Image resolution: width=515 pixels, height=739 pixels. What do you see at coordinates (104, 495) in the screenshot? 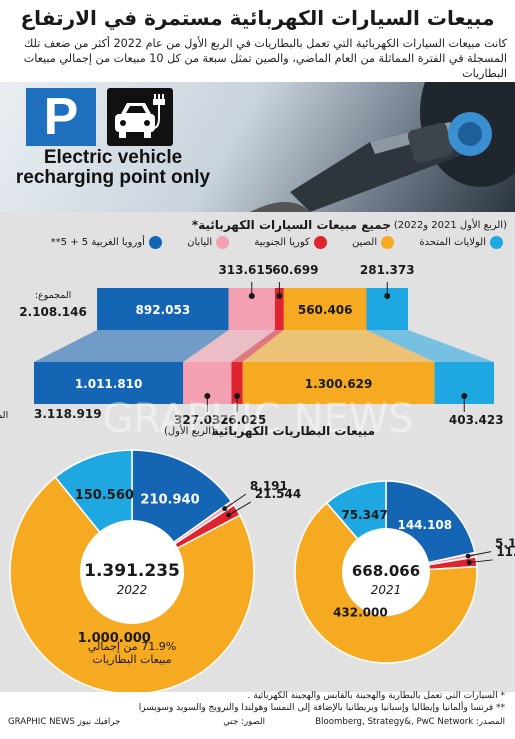
I see `pie-value-label: 150.560` at bounding box center [104, 495].